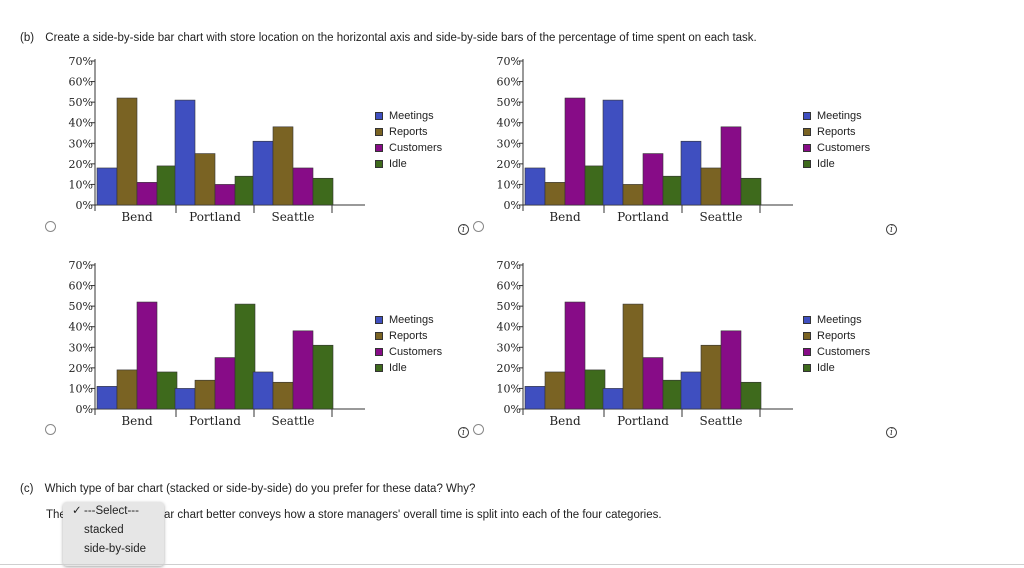  What do you see at coordinates (463, 432) in the screenshot?
I see `info-icon-3: i` at bounding box center [463, 432].